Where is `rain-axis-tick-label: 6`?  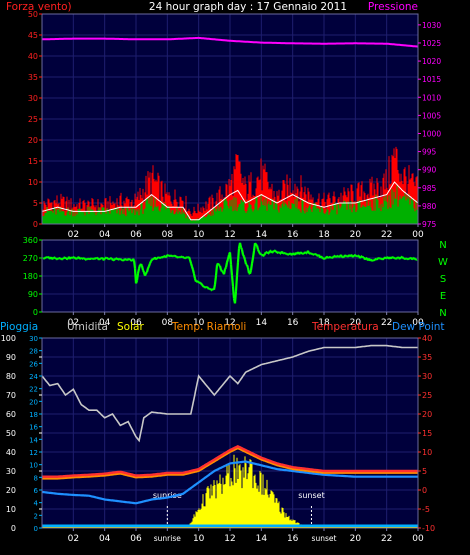 rain-axis-tick-label: 6 is located at coordinates (36, 491).